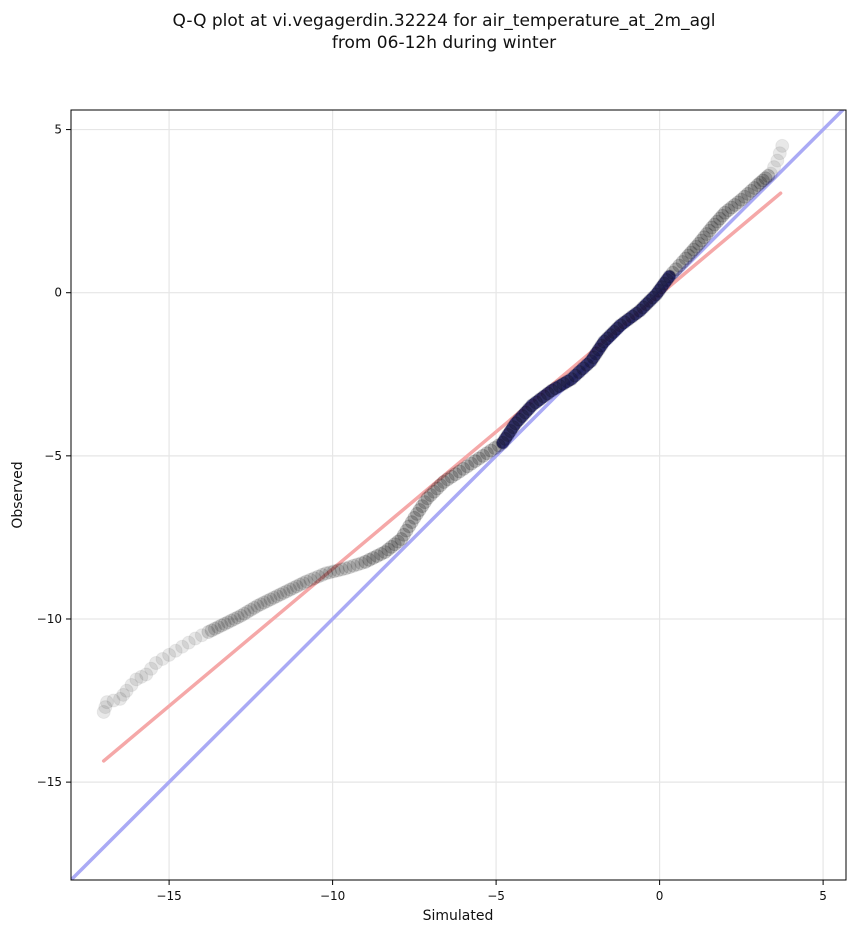 This screenshot has width=854, height=934. I want to click on x-tick-label: −5, so click(496, 896).